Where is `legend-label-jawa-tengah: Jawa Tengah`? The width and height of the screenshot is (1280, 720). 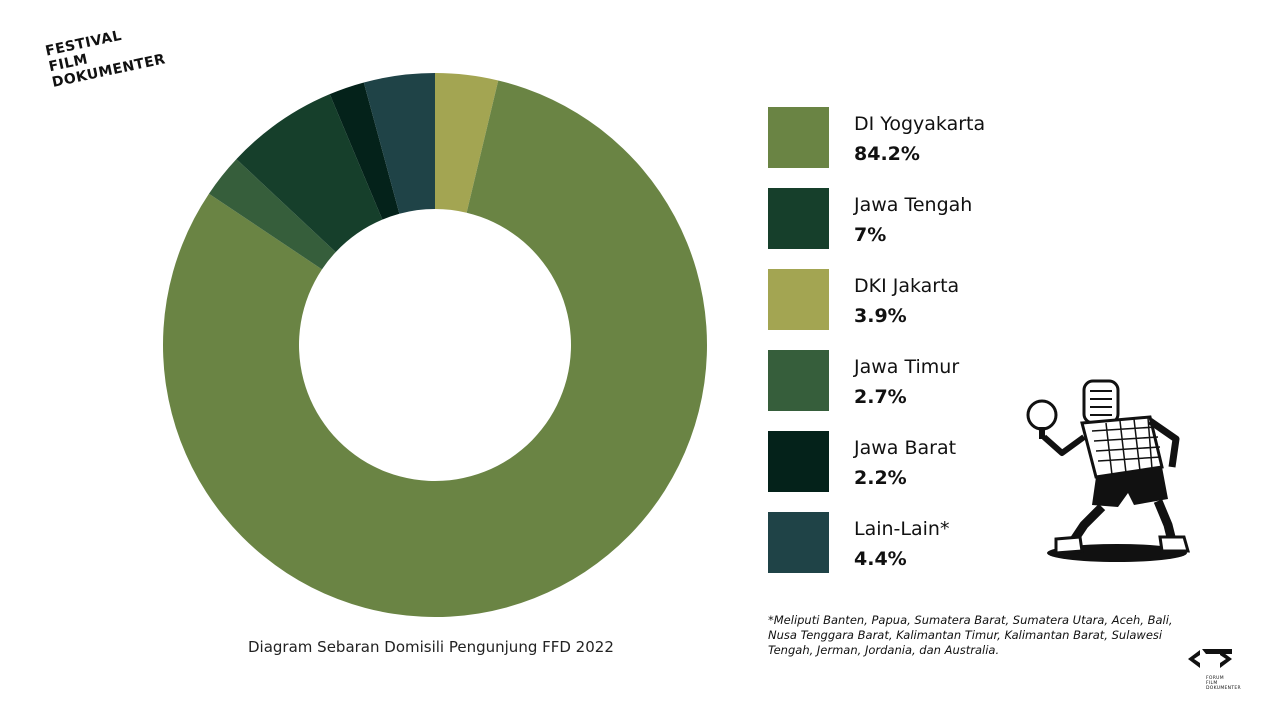
legend-label-jawa-tengah: Jawa Tengah is located at coordinates (913, 205).